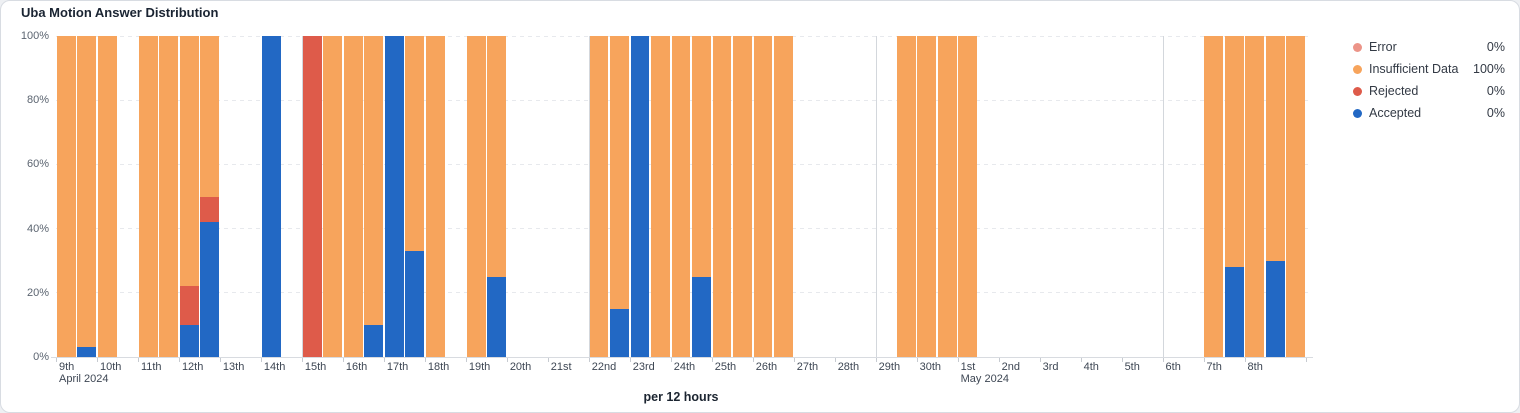  Describe the element at coordinates (66, 196) in the screenshot. I see `bar-apr-9-am` at that location.